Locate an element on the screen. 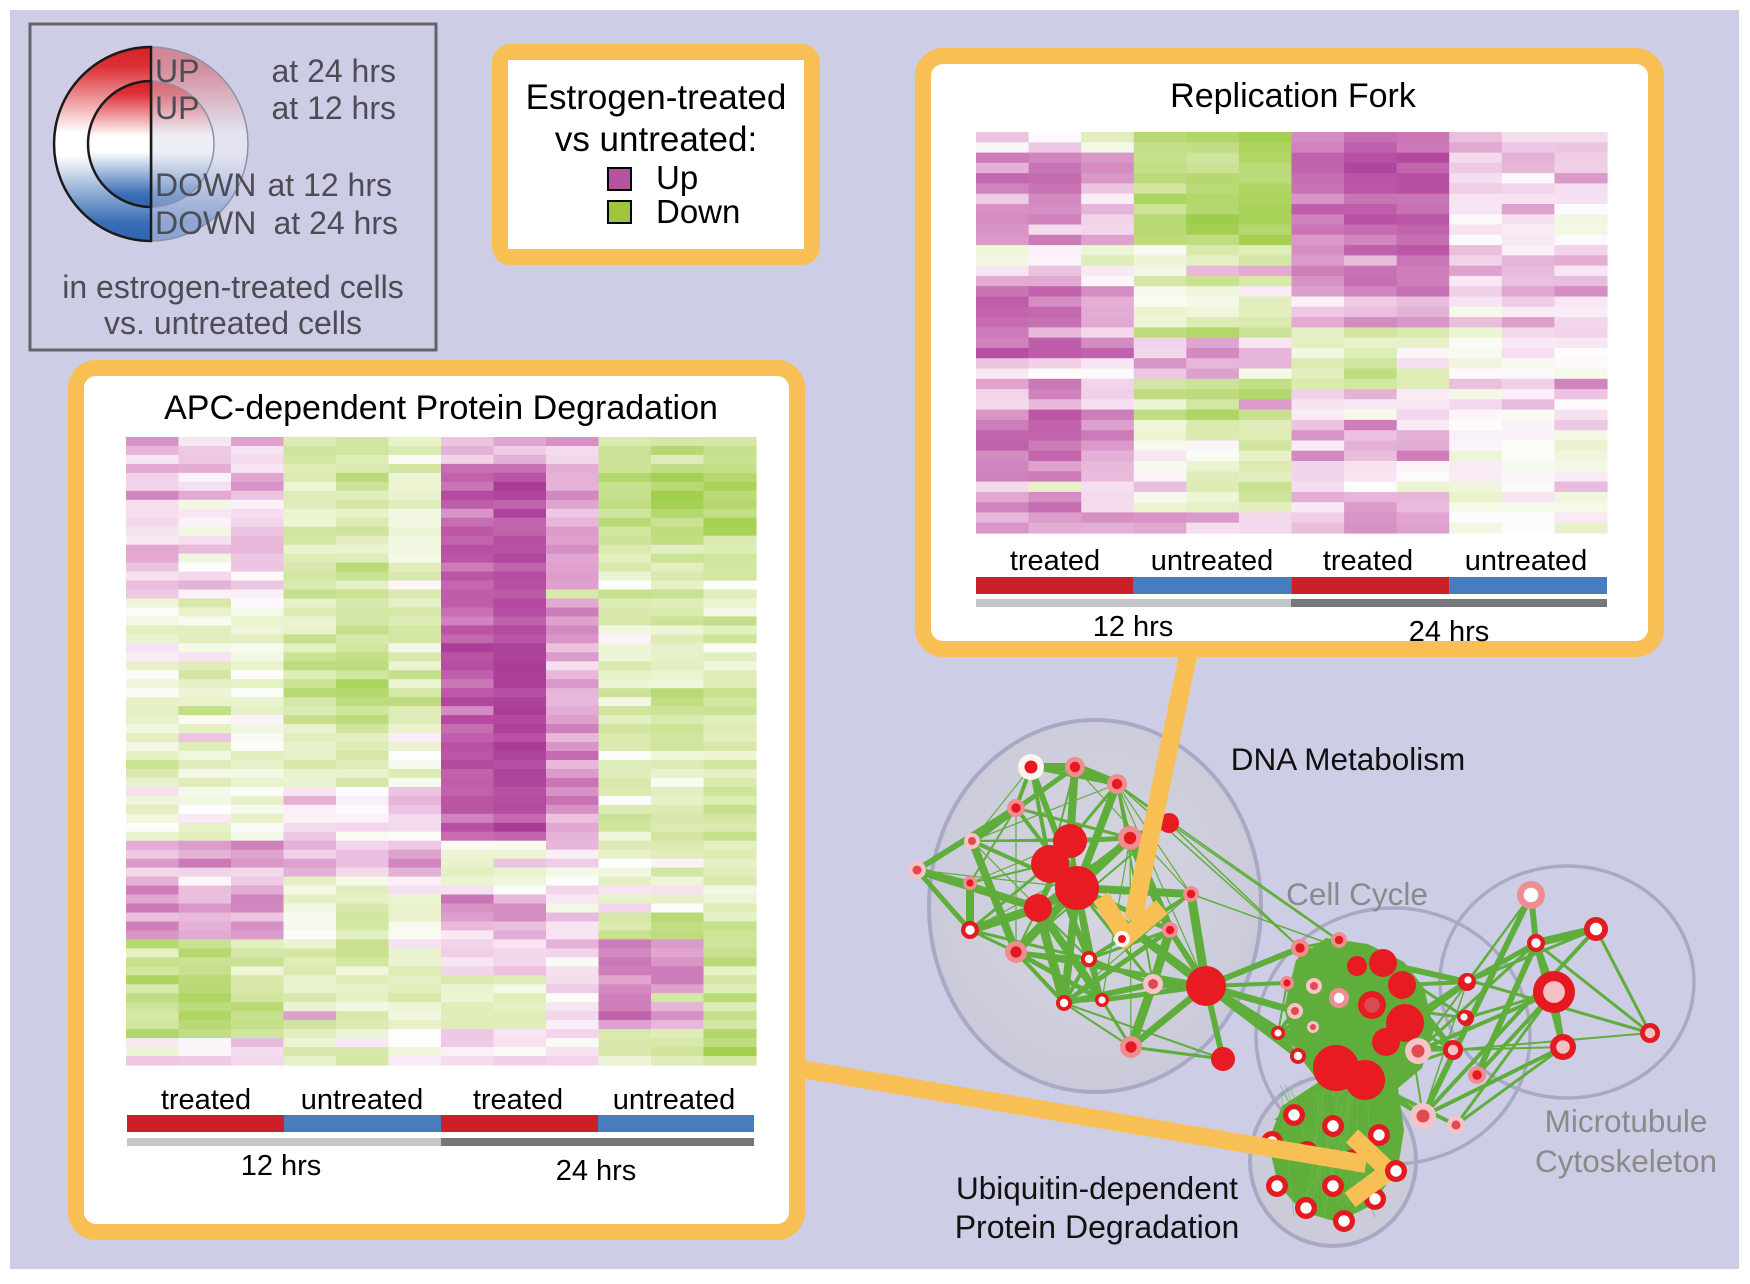 Image resolution: width=1750 pixels, height=1284 pixels. svg-text: Replication Fork is located at coordinates (1293, 96).